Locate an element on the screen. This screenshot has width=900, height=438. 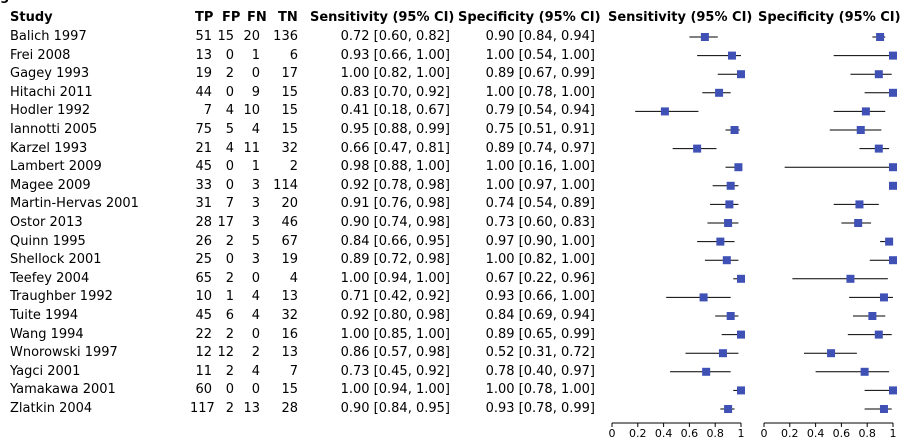
sensitivity-tick-label: 1 is located at coordinates (741, 432).